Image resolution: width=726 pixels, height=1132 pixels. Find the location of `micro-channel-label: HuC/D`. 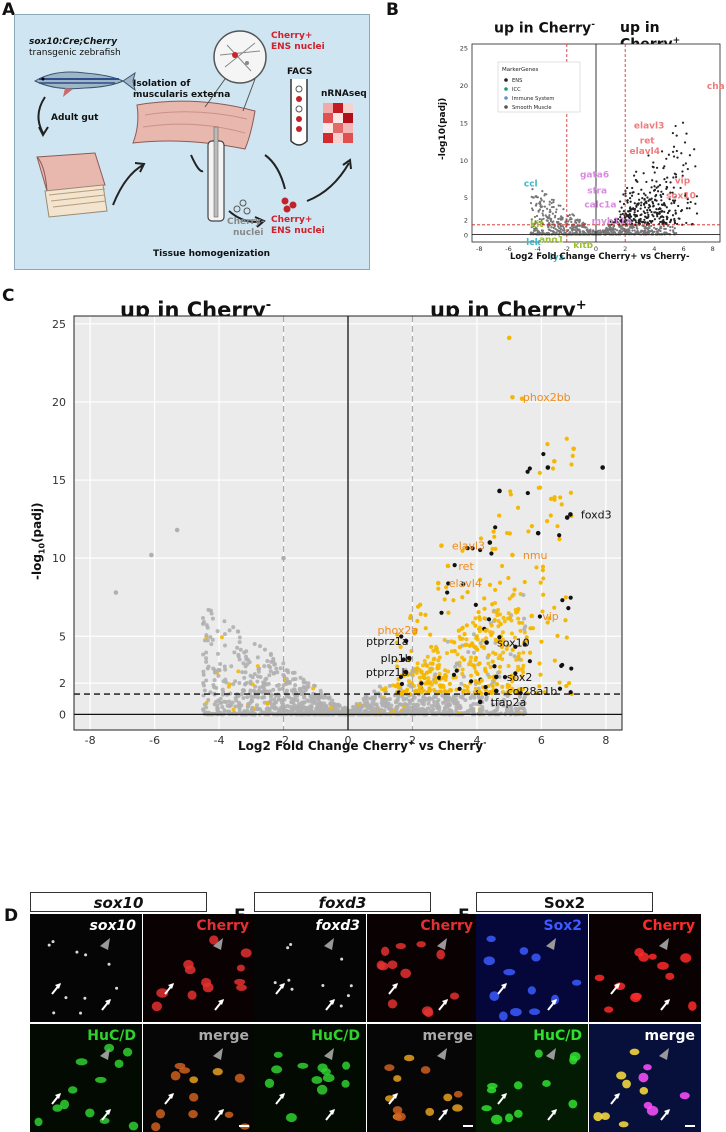

micro-channel-label: HuC/D is located at coordinates (335, 1036).